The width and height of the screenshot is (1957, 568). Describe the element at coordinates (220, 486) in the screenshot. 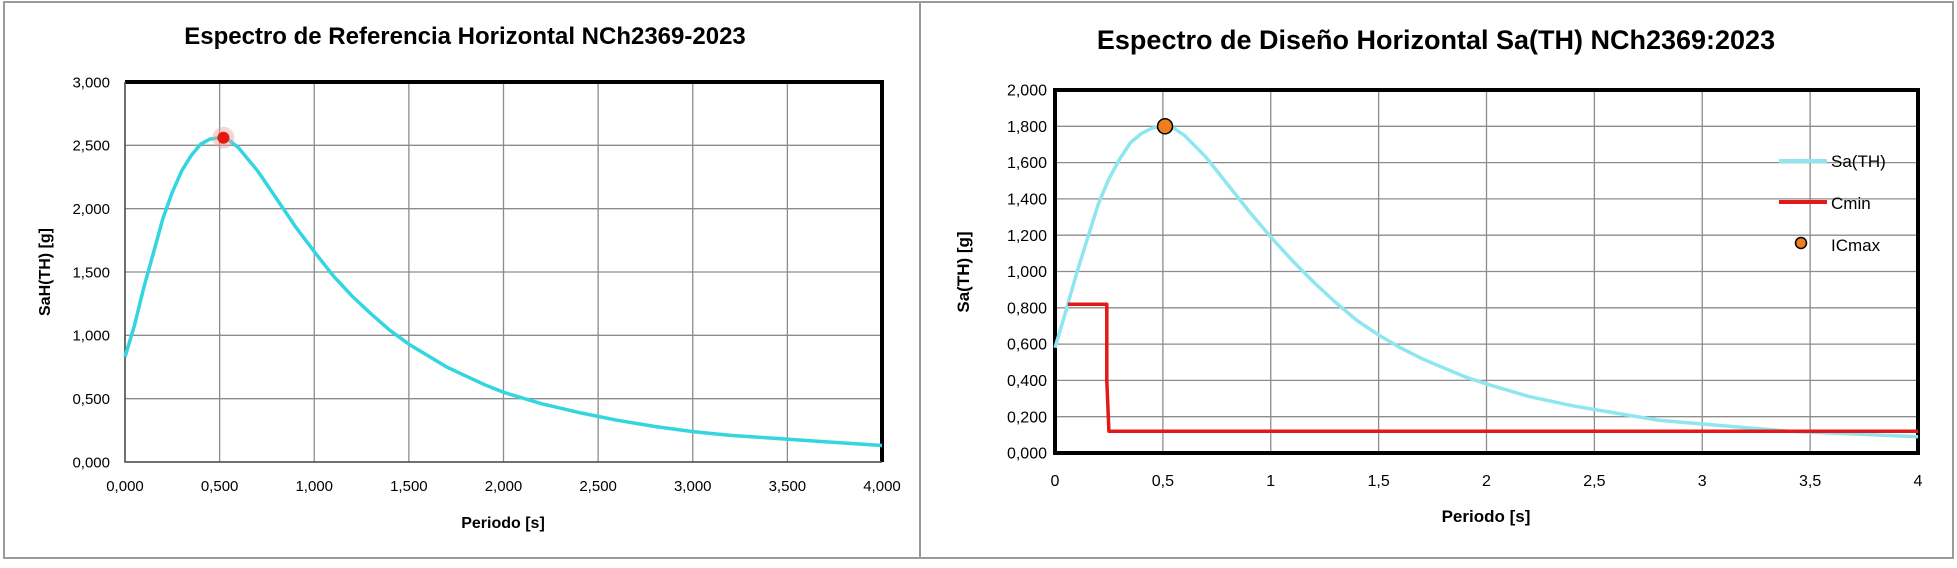

I see `x-tick-label: 0,500` at that location.